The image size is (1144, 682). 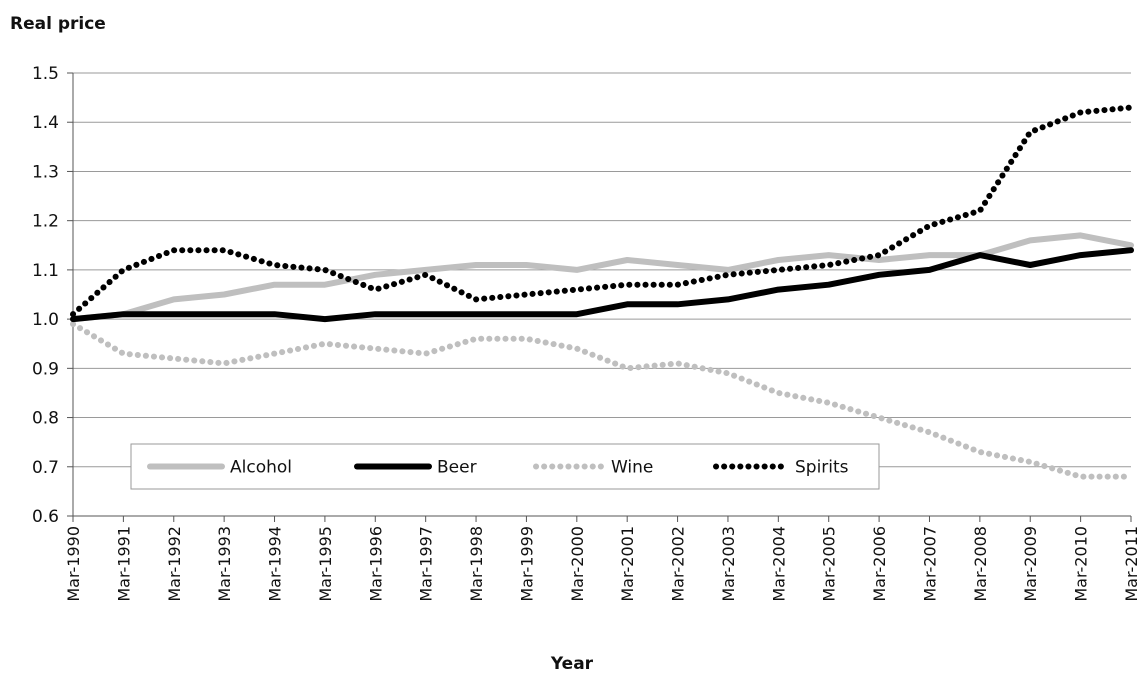 What do you see at coordinates (375, 564) in the screenshot?
I see `x-tick-label: Mar-1996` at bounding box center [375, 564].